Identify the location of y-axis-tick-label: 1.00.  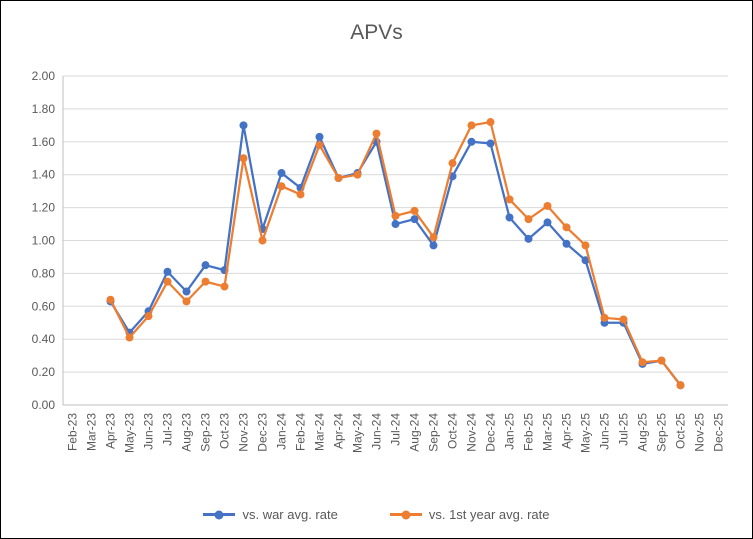
(44, 241).